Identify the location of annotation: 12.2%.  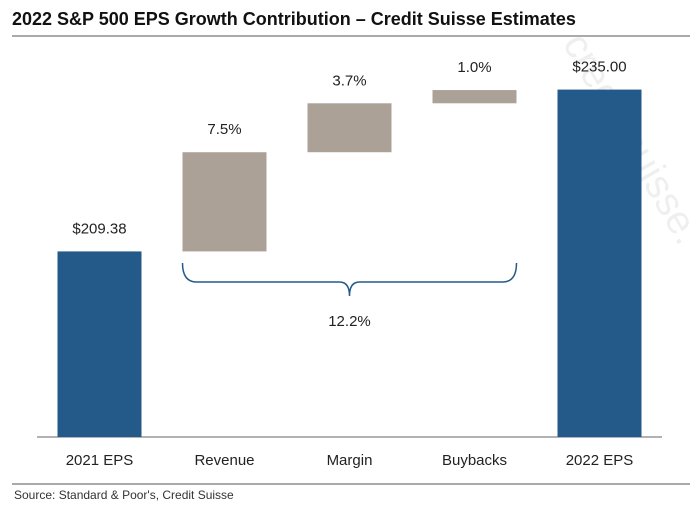
(349, 321).